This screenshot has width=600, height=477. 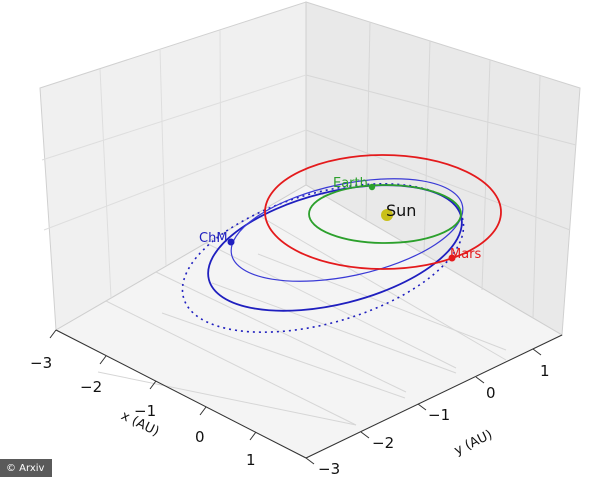 I want to click on sun-point, so click(x=387, y=215).